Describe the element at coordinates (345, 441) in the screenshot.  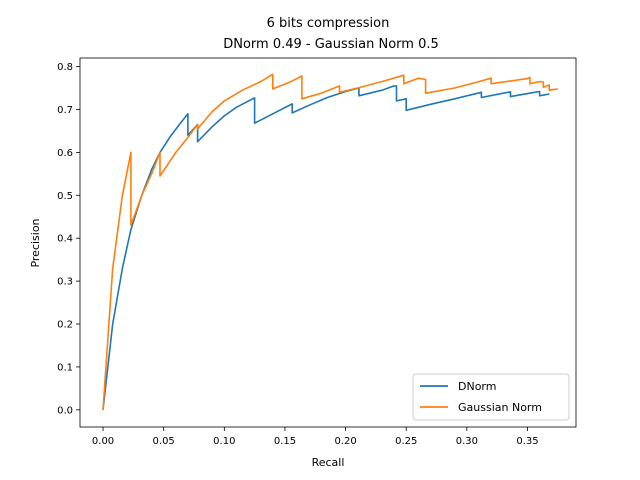
I see `x-tick-label: 0.20` at that location.